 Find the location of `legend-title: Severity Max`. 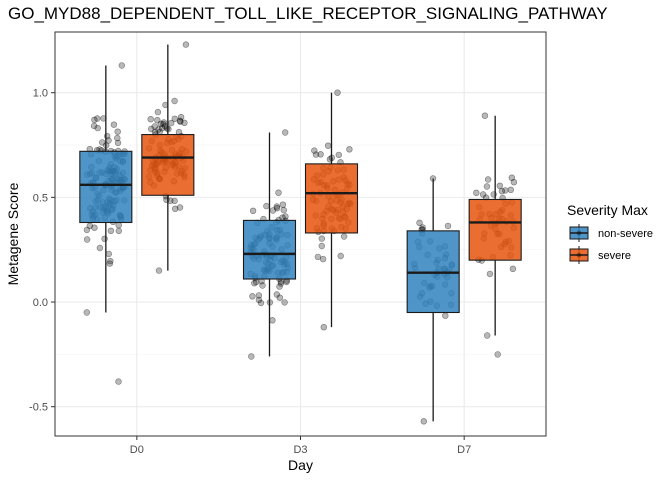

legend-title: Severity Max is located at coordinates (607, 210).